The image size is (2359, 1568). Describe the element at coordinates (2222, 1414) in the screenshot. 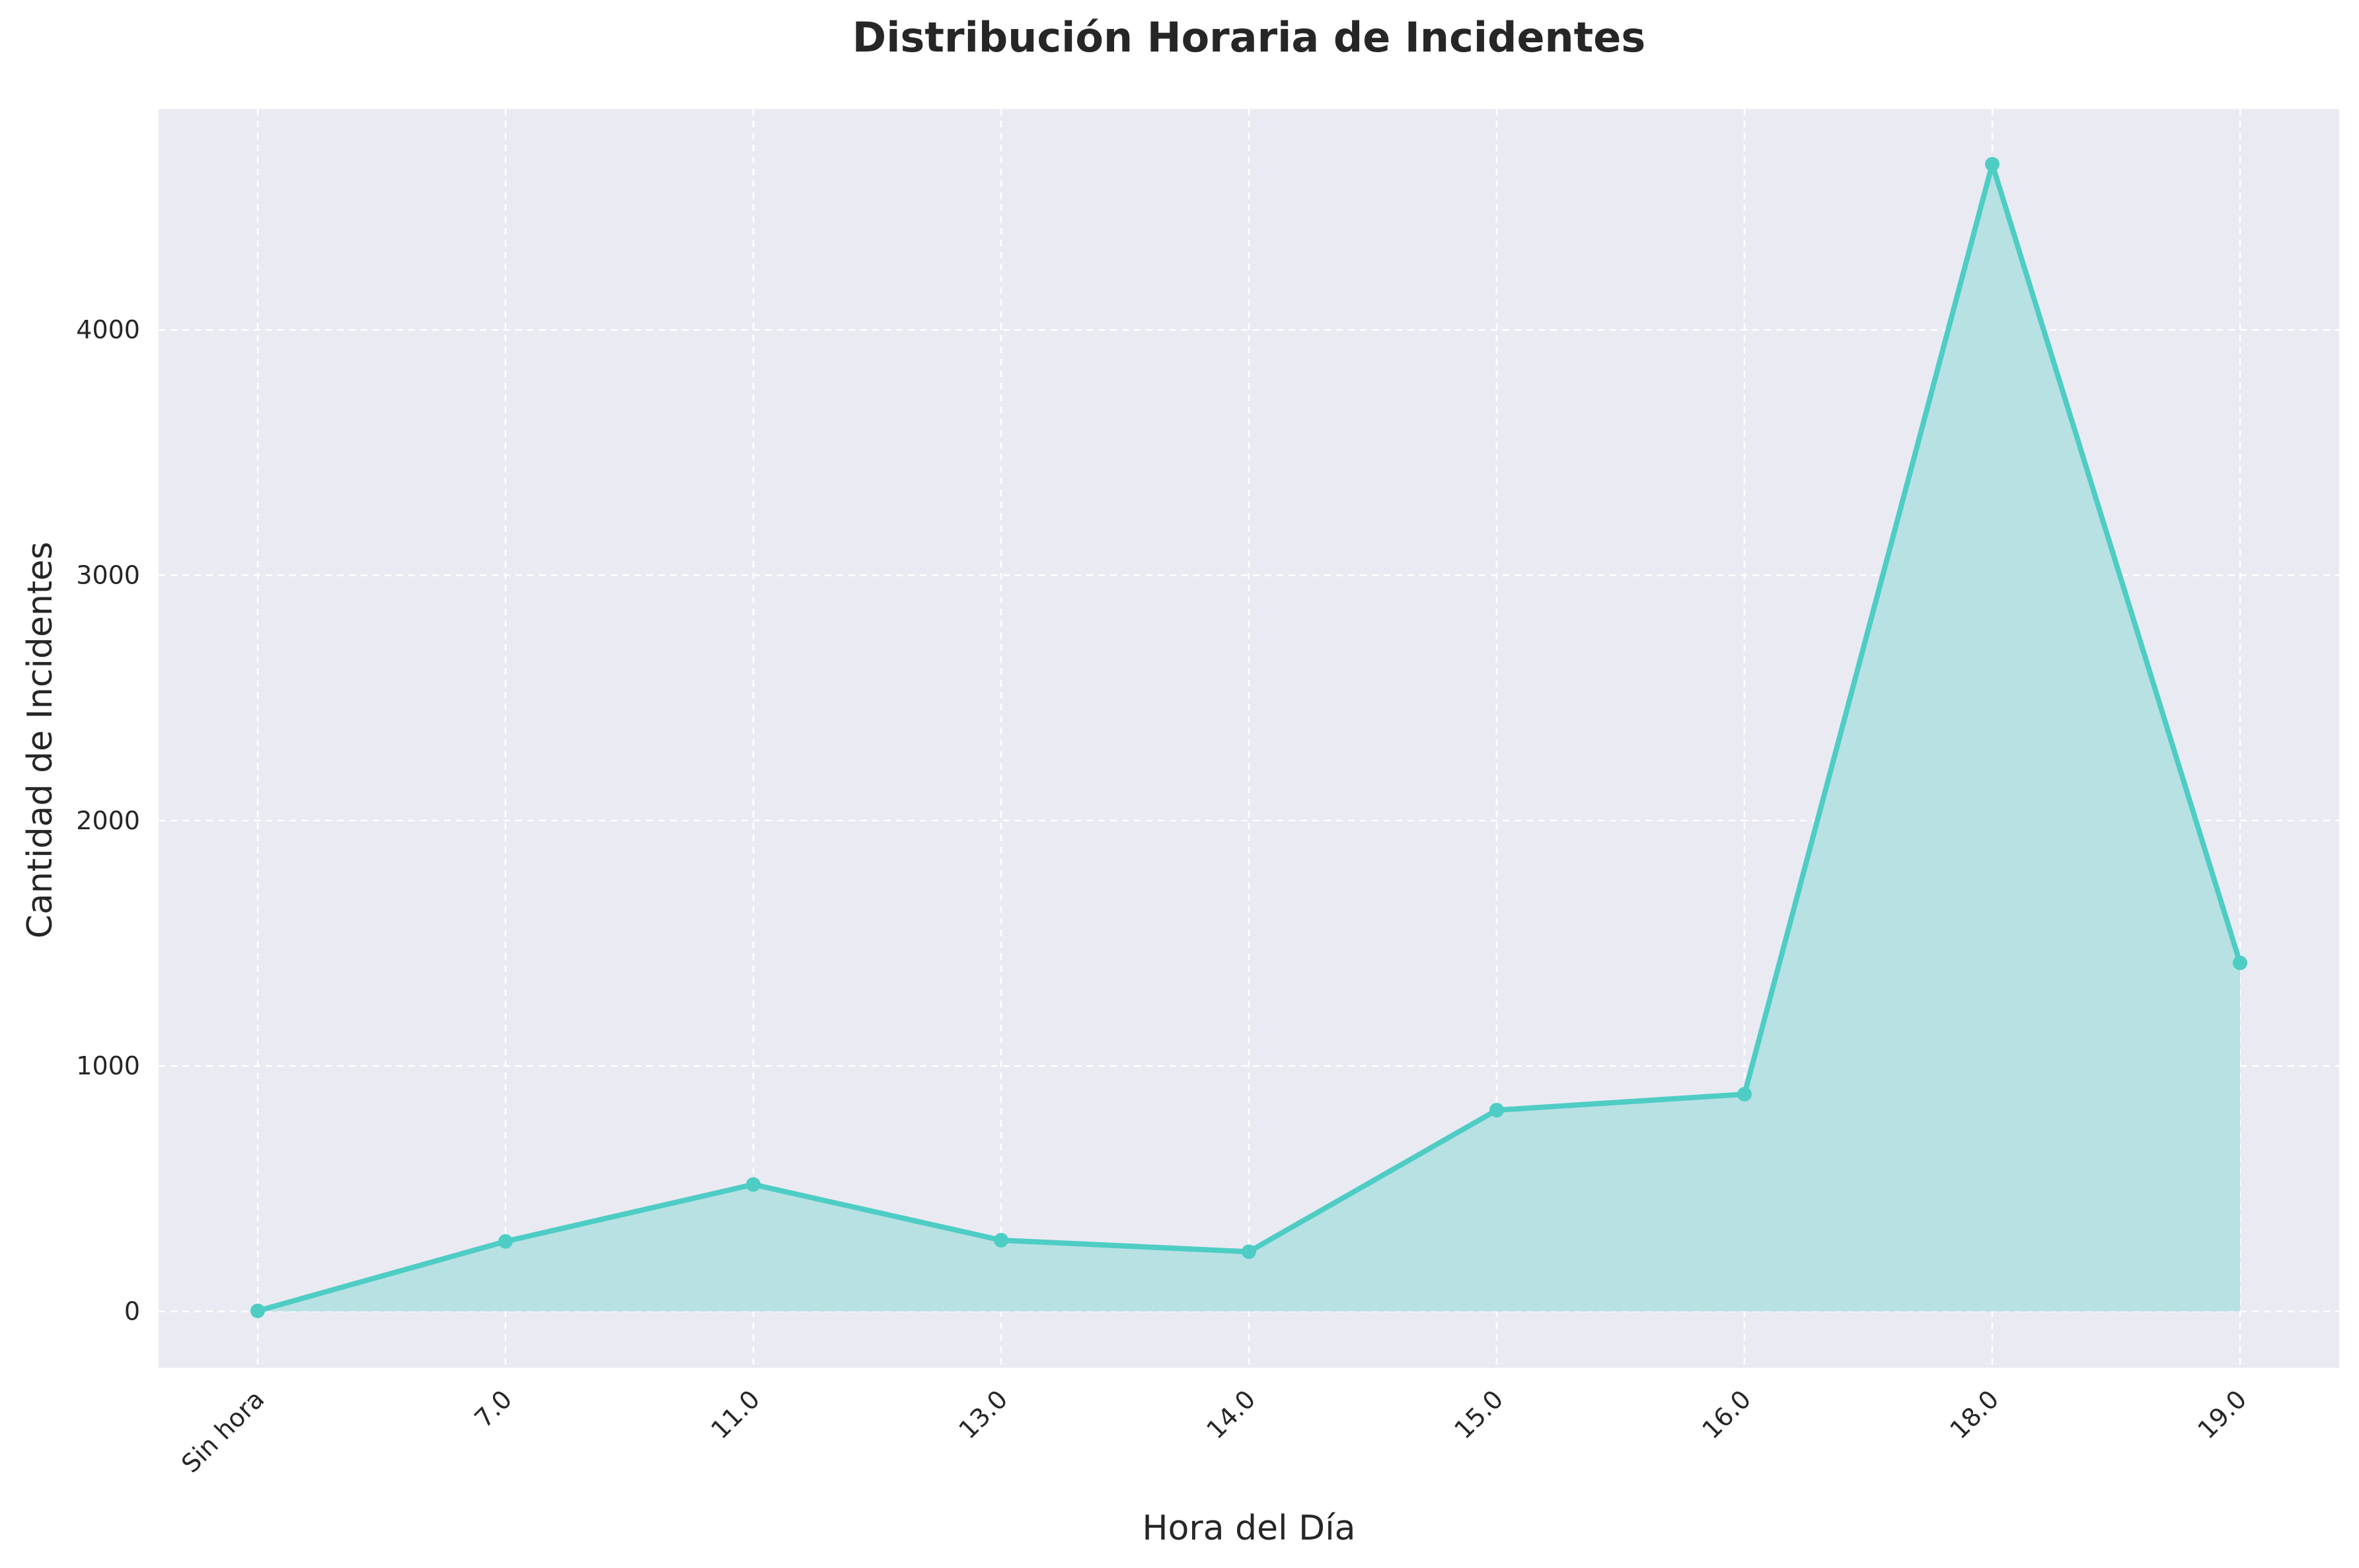

I see `x-tick-label: 19.0` at that location.